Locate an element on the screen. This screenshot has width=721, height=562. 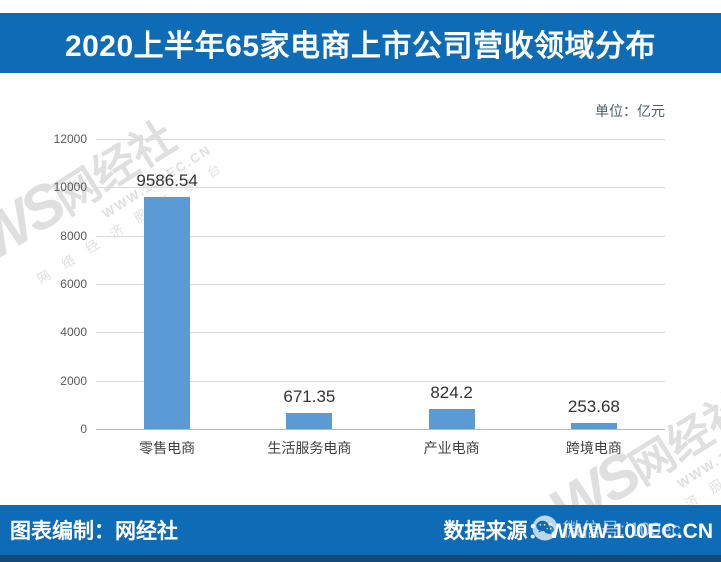
bar-value-label: 824.2 is located at coordinates (451, 393).